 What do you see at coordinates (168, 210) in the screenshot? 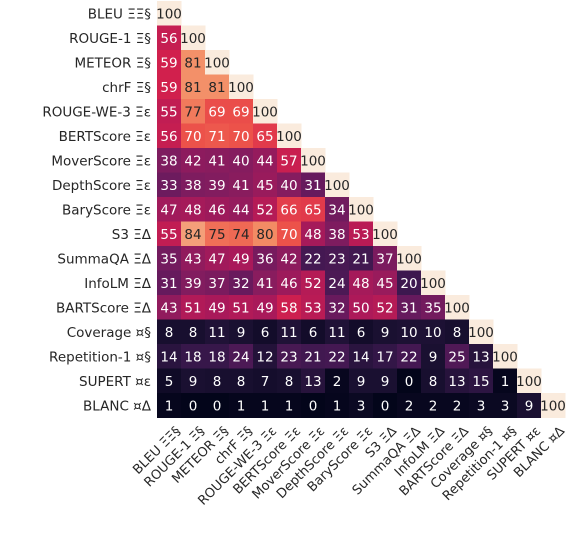
I see `heatmap-cell-value: 47` at bounding box center [168, 210].